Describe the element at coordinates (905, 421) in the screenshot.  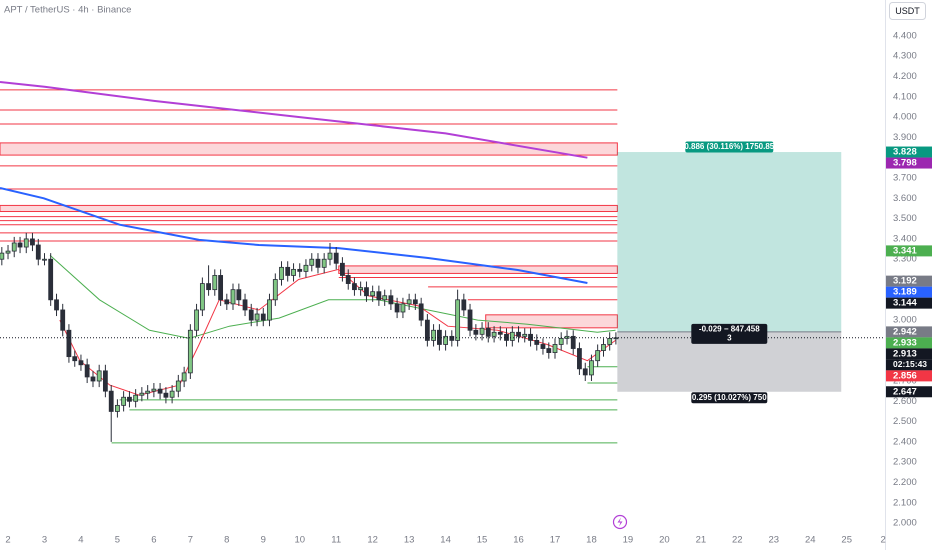
I see `y-tick-label: 2.500` at that location.